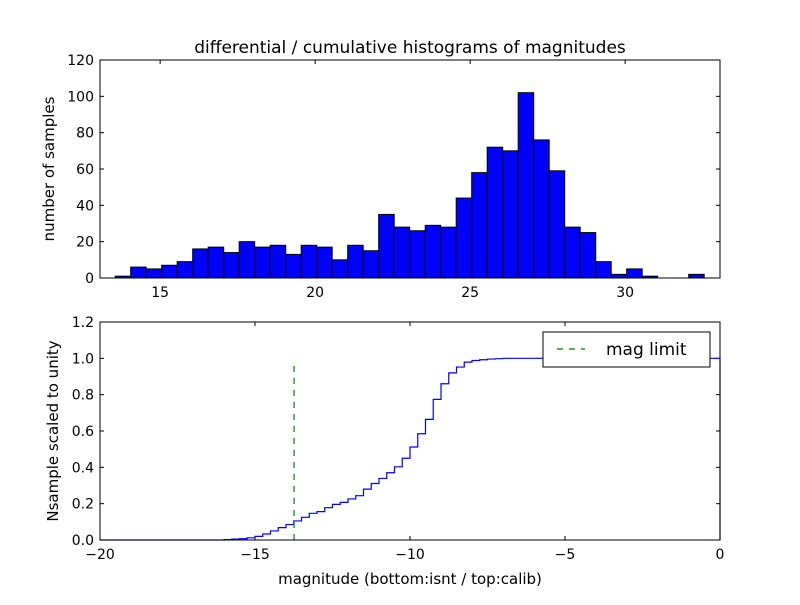 Image resolution: width=800 pixels, height=605 pixels. What do you see at coordinates (410, 579) in the screenshot?
I see `bottom-xlabel: magnitude (bottom:isnt / top:calib)` at bounding box center [410, 579].